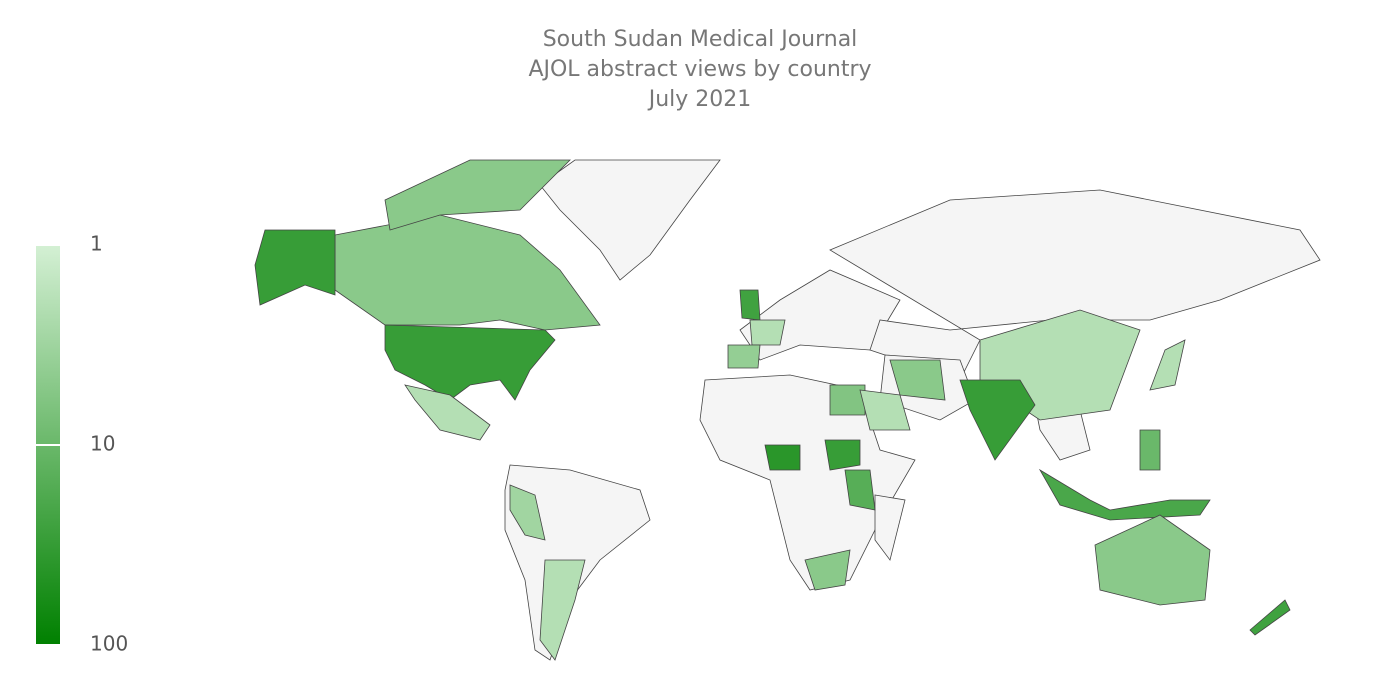  I want to click on title-line: July 2021, so click(699, 99).